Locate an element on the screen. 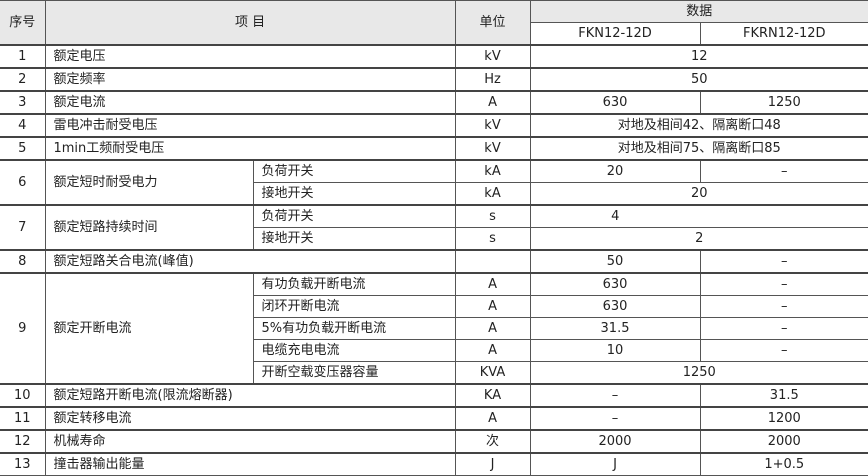 The height and width of the screenshot is (476, 868). header-unit: 单位 is located at coordinates (492, 23).